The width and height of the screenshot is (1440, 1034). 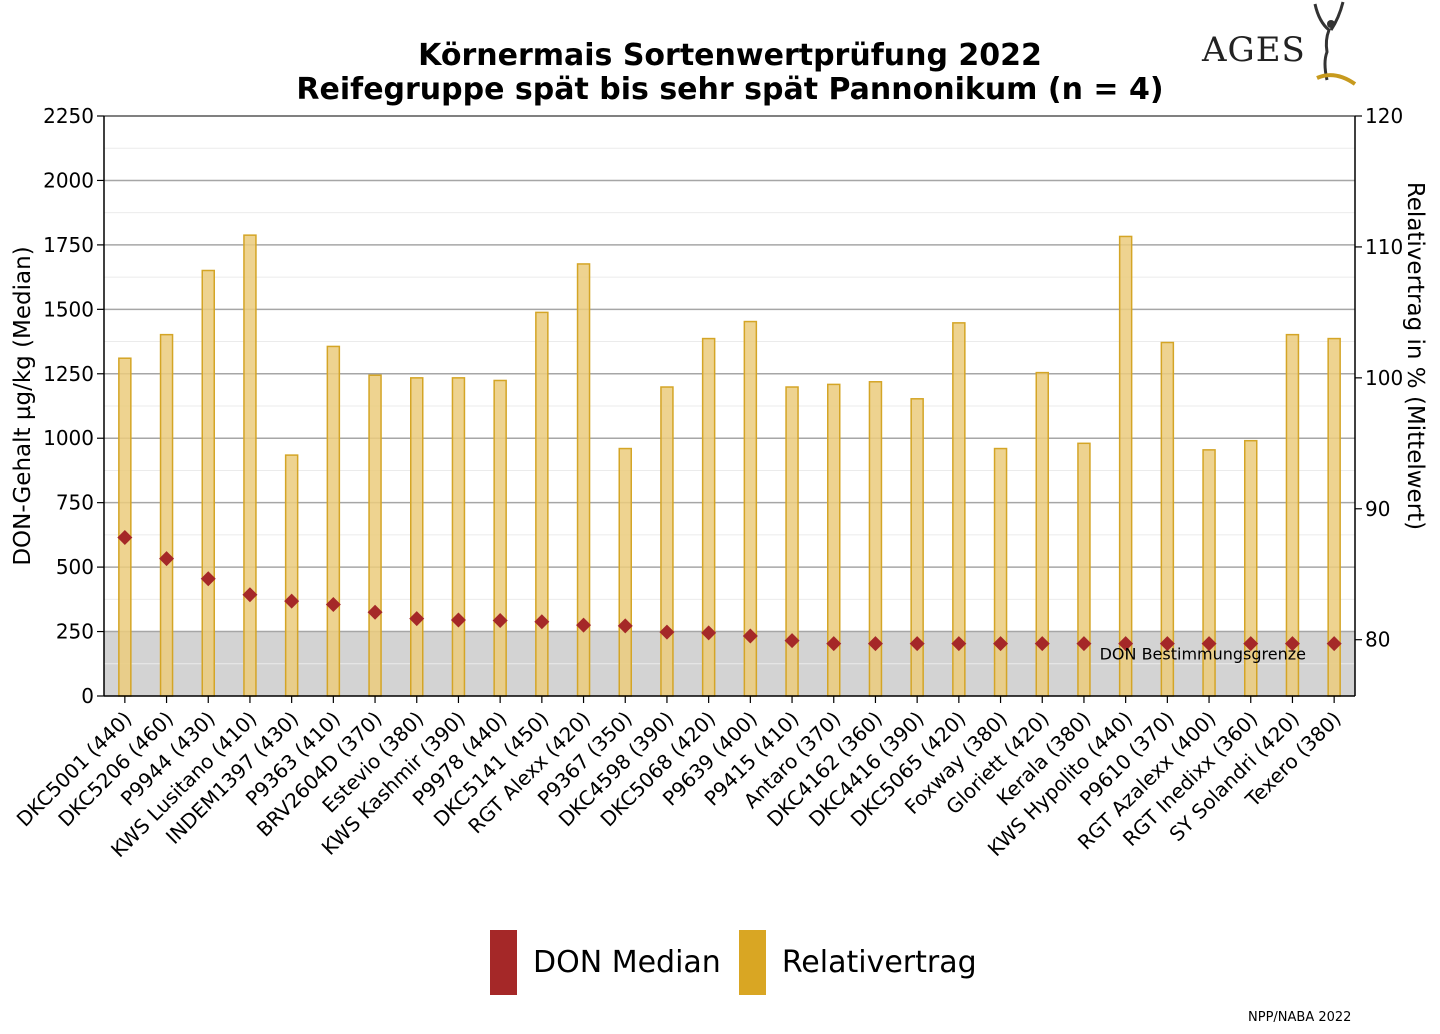 What do you see at coordinates (1300, 1017) in the screenshot?
I see `footer-credit: NPP/NABA 2022` at bounding box center [1300, 1017].